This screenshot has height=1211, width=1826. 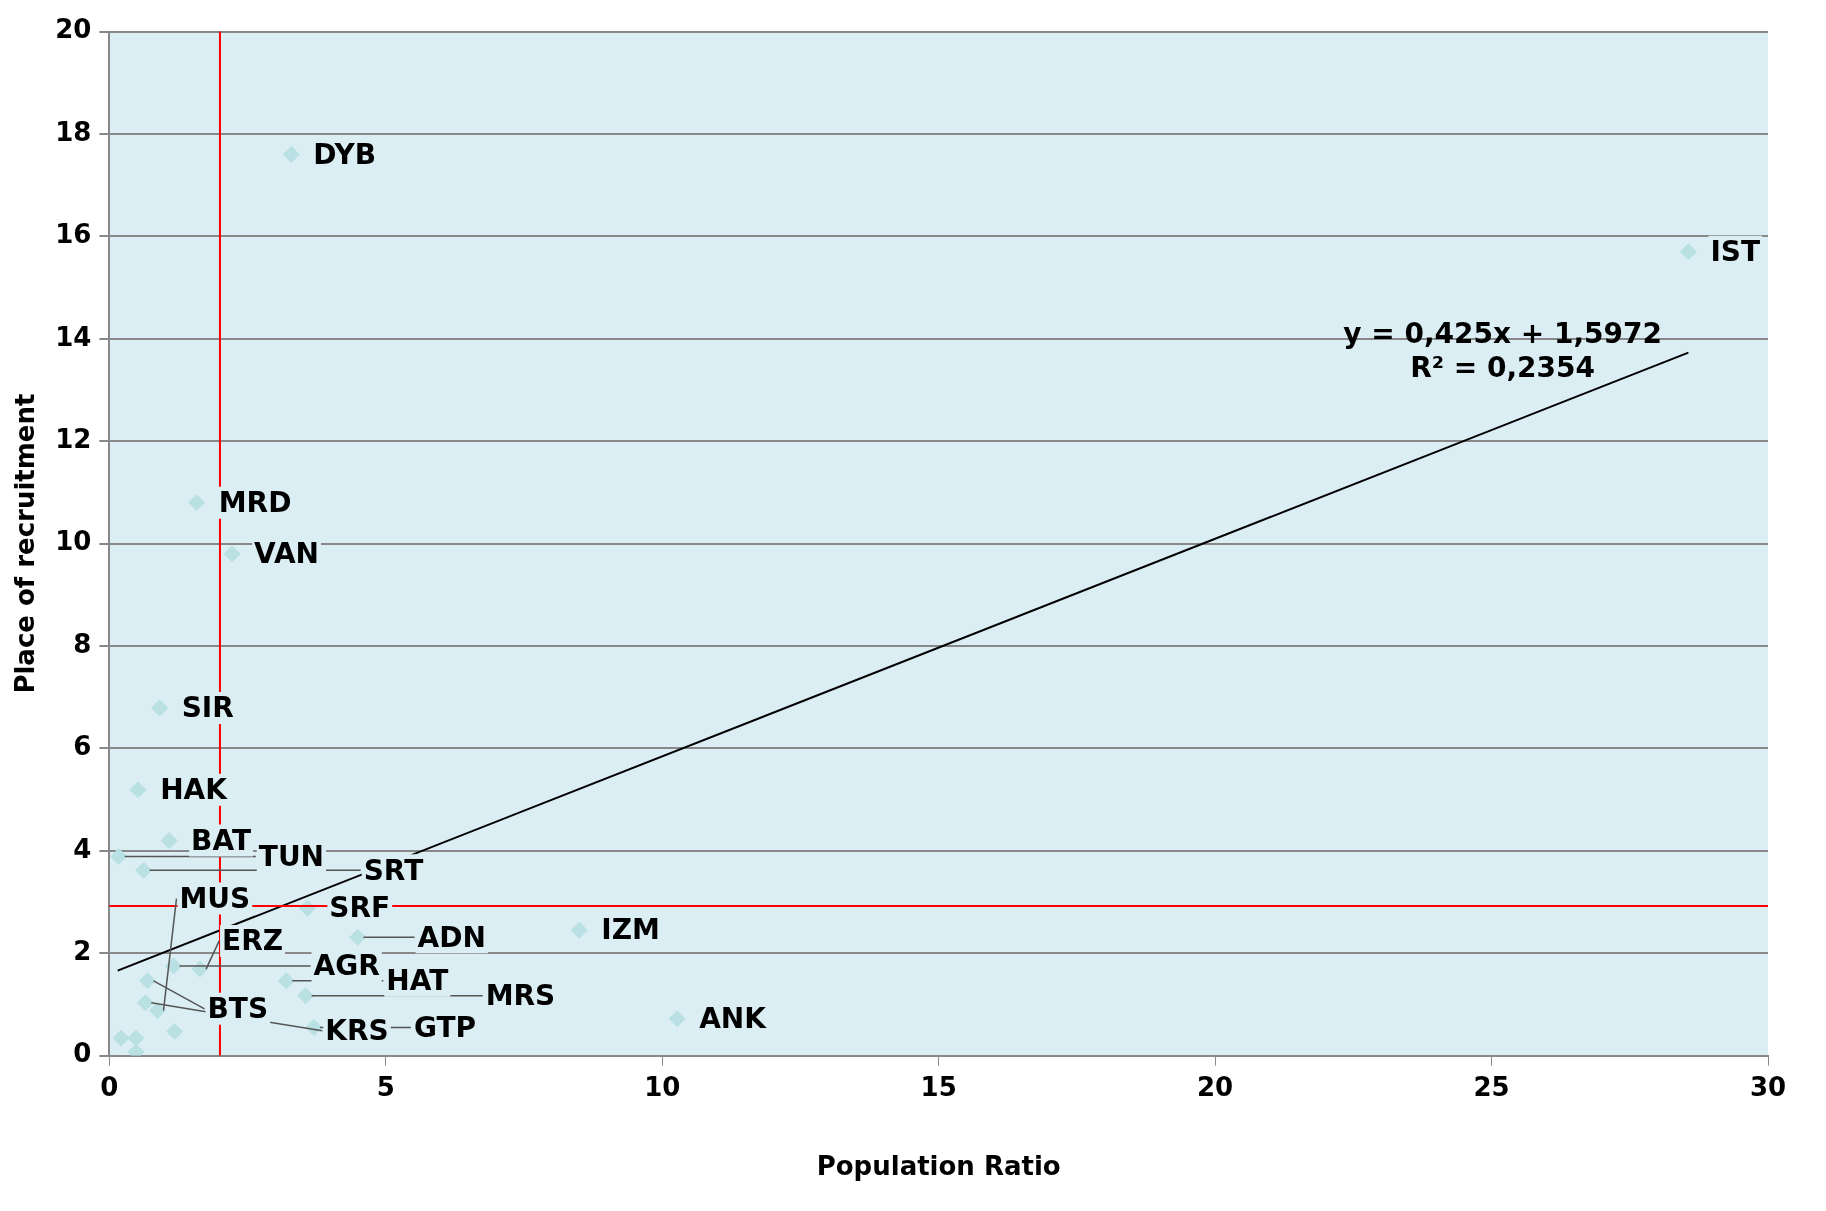 I want to click on x-tick-label: 0, so click(x=109, y=1086).